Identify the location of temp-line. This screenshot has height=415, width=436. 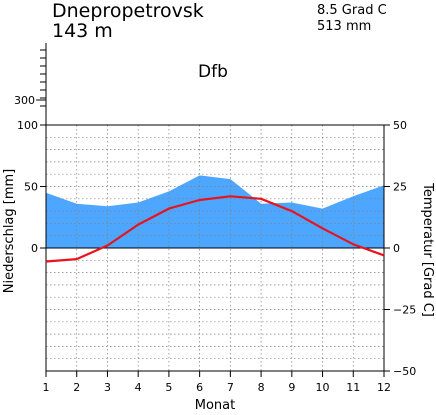
(215, 229).